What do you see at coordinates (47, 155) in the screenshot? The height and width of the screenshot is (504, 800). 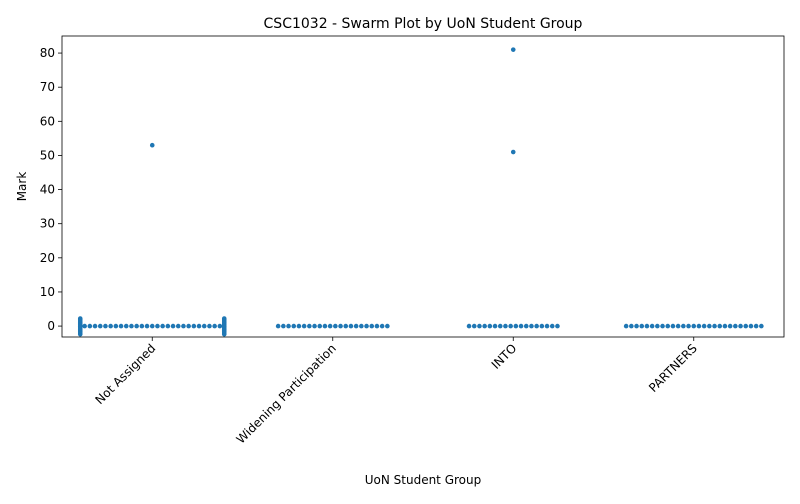 I see `y-tick-label: 50` at bounding box center [47, 155].